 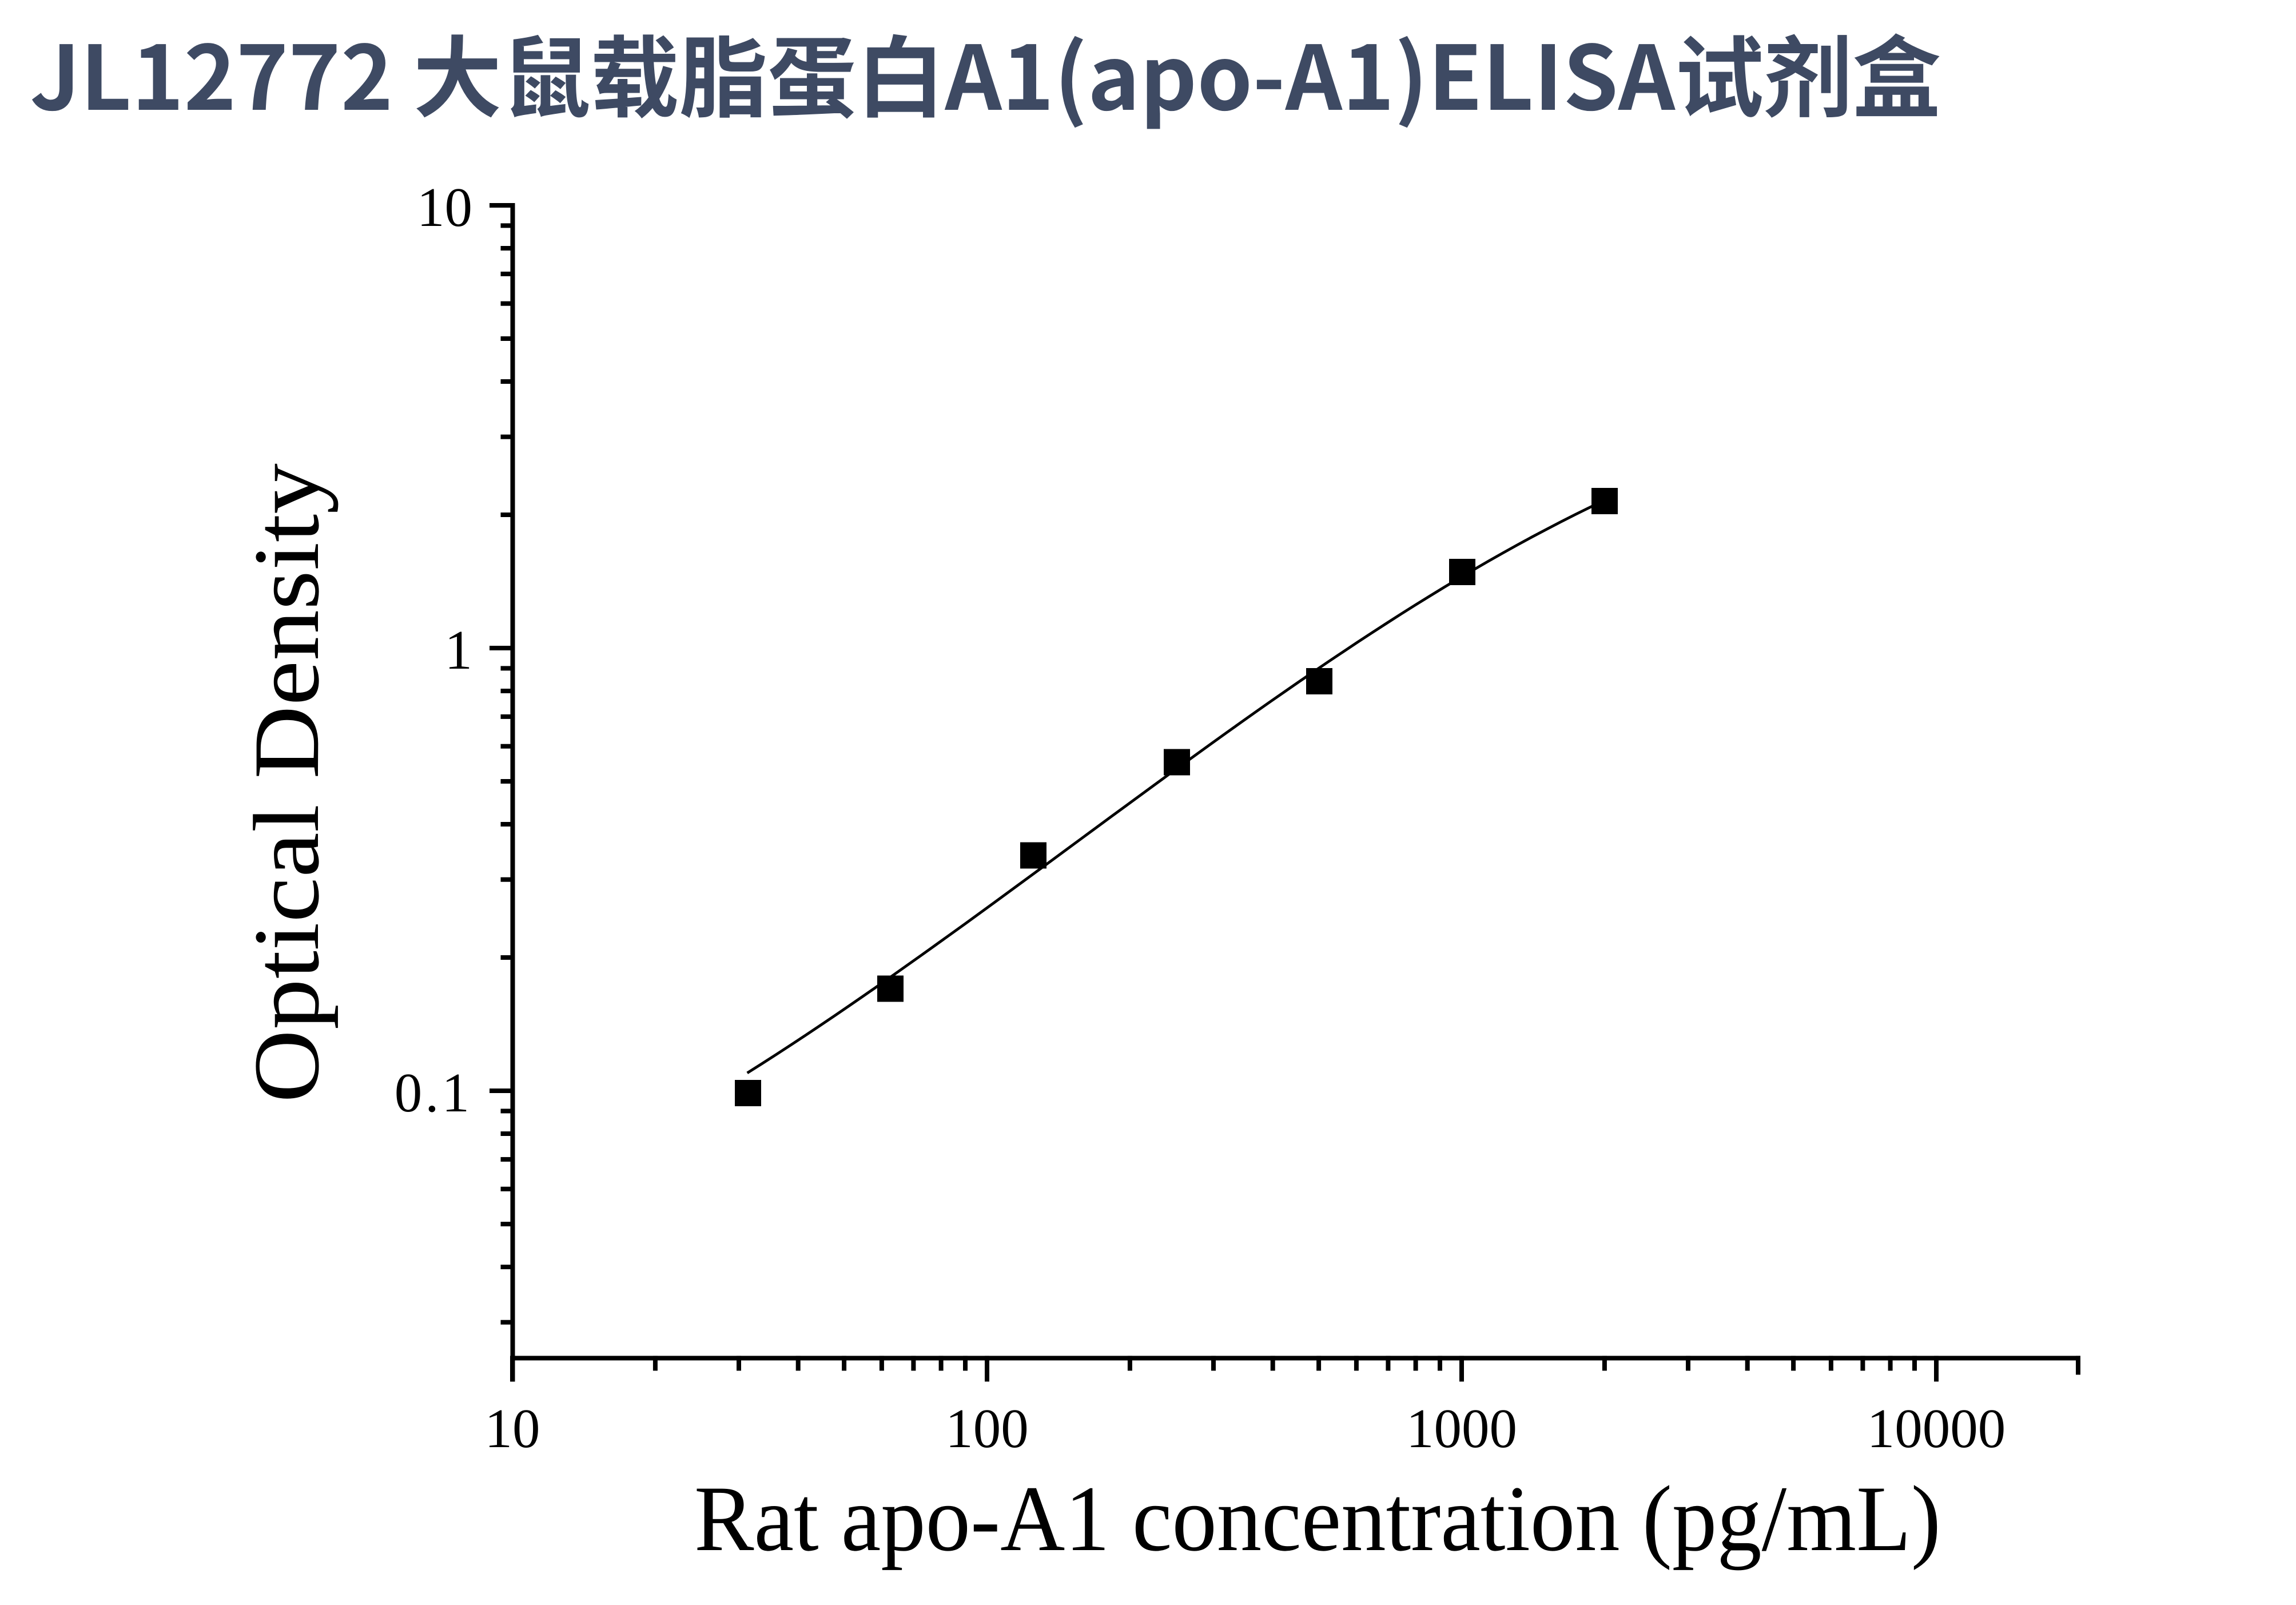 What do you see at coordinates (459, 650) in the screenshot?
I see `svg-text: 1` at bounding box center [459, 650].